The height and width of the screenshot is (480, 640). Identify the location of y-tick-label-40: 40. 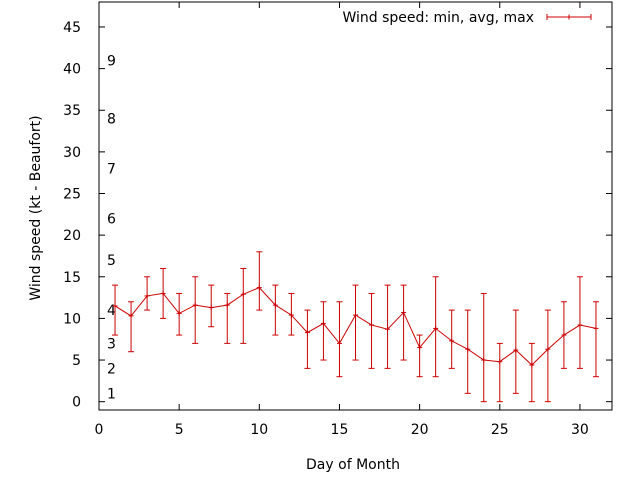
(72, 70).